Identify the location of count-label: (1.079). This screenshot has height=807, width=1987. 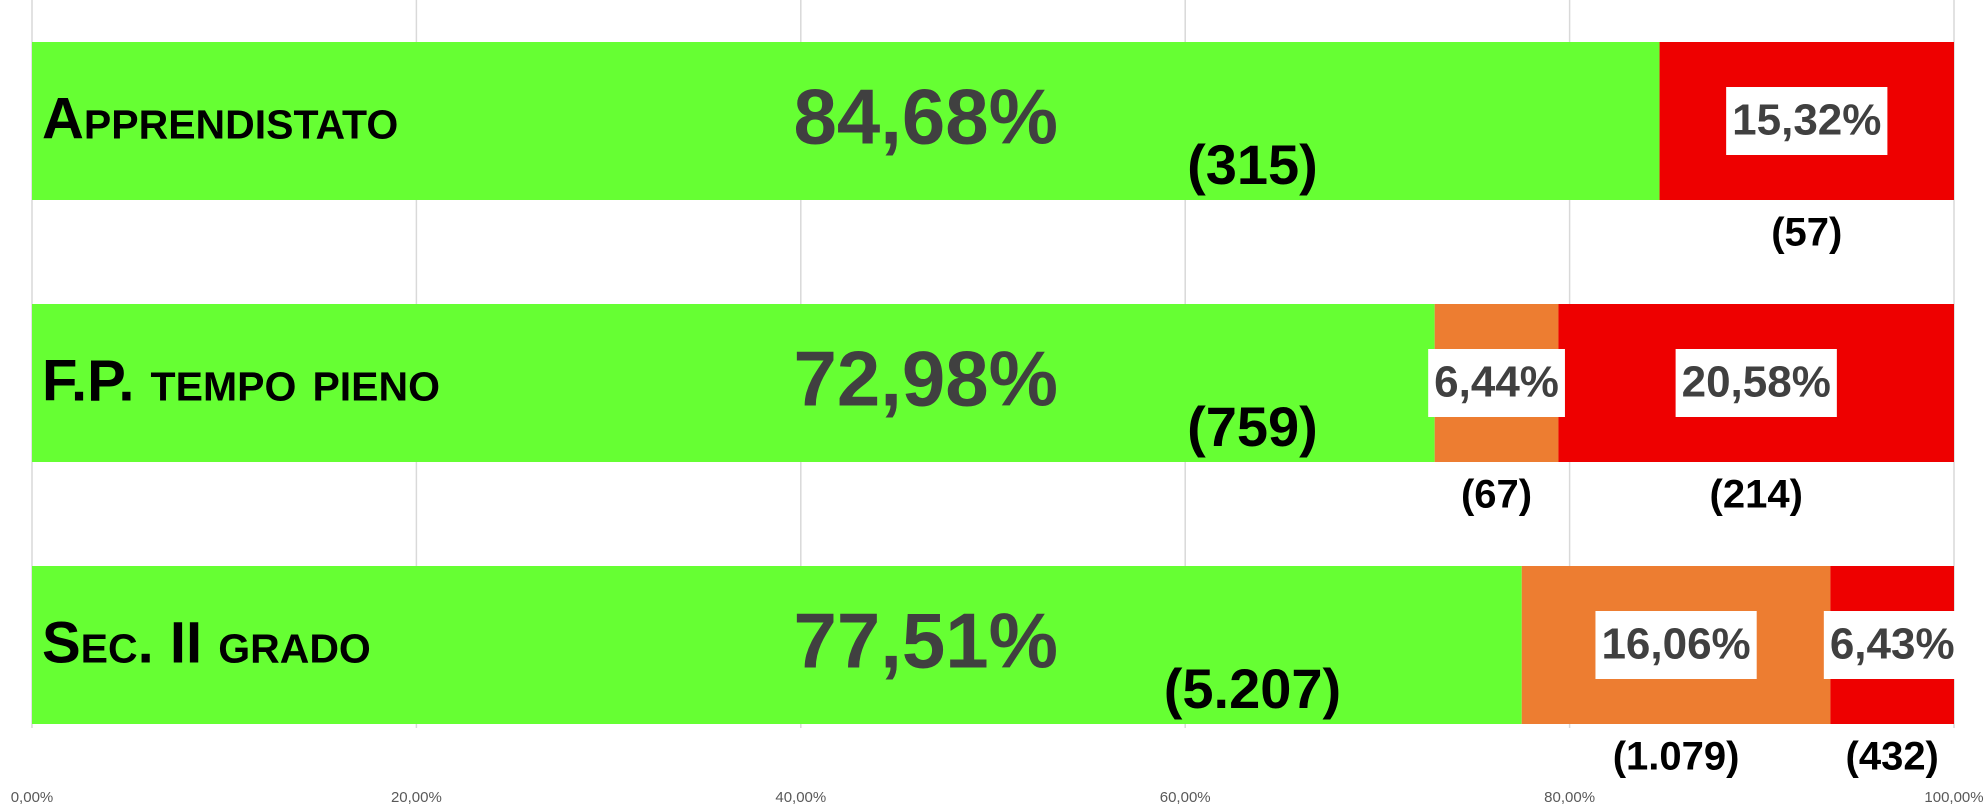
(1676, 757).